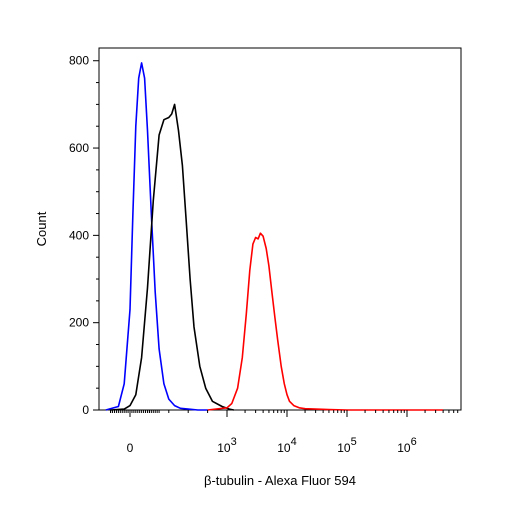 The image size is (506, 506). Describe the element at coordinates (286, 445) in the screenshot. I see `x-tick-label: 10⁴` at that location.